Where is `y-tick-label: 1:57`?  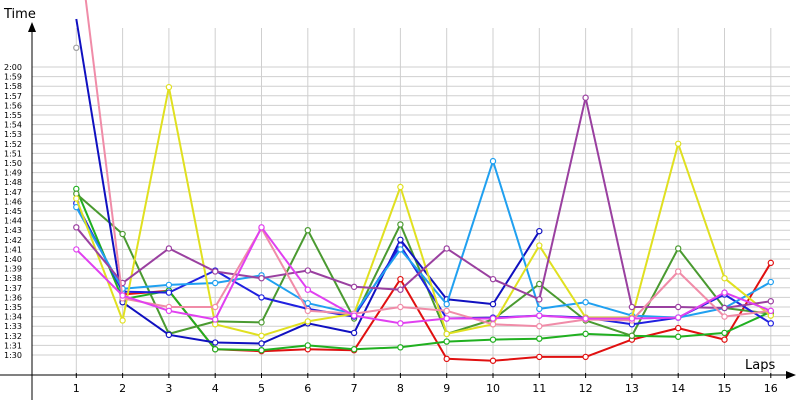 y-tick-label: 1:57 is located at coordinates (13, 96).